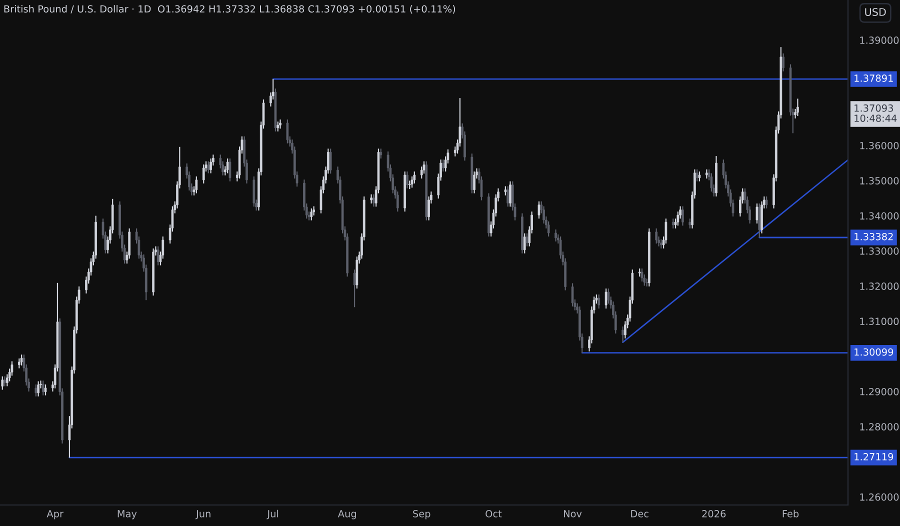 The image size is (900, 526). Describe the element at coordinates (879, 426) in the screenshot. I see `y-tick-label: 1.28000` at that location.